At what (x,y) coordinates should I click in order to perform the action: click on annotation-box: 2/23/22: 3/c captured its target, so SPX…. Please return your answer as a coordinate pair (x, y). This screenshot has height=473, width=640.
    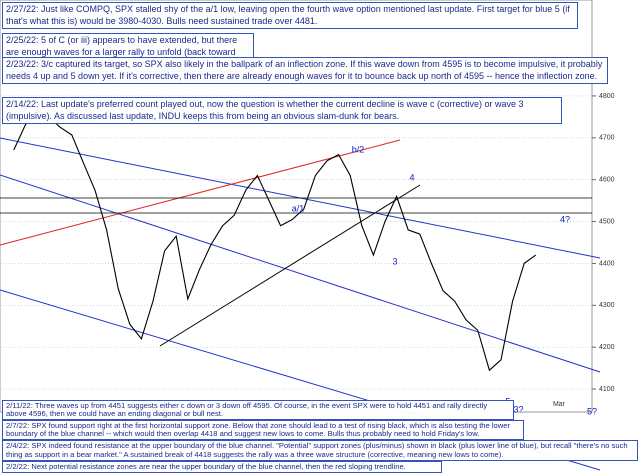
    Looking at the image, I should click on (305, 70).